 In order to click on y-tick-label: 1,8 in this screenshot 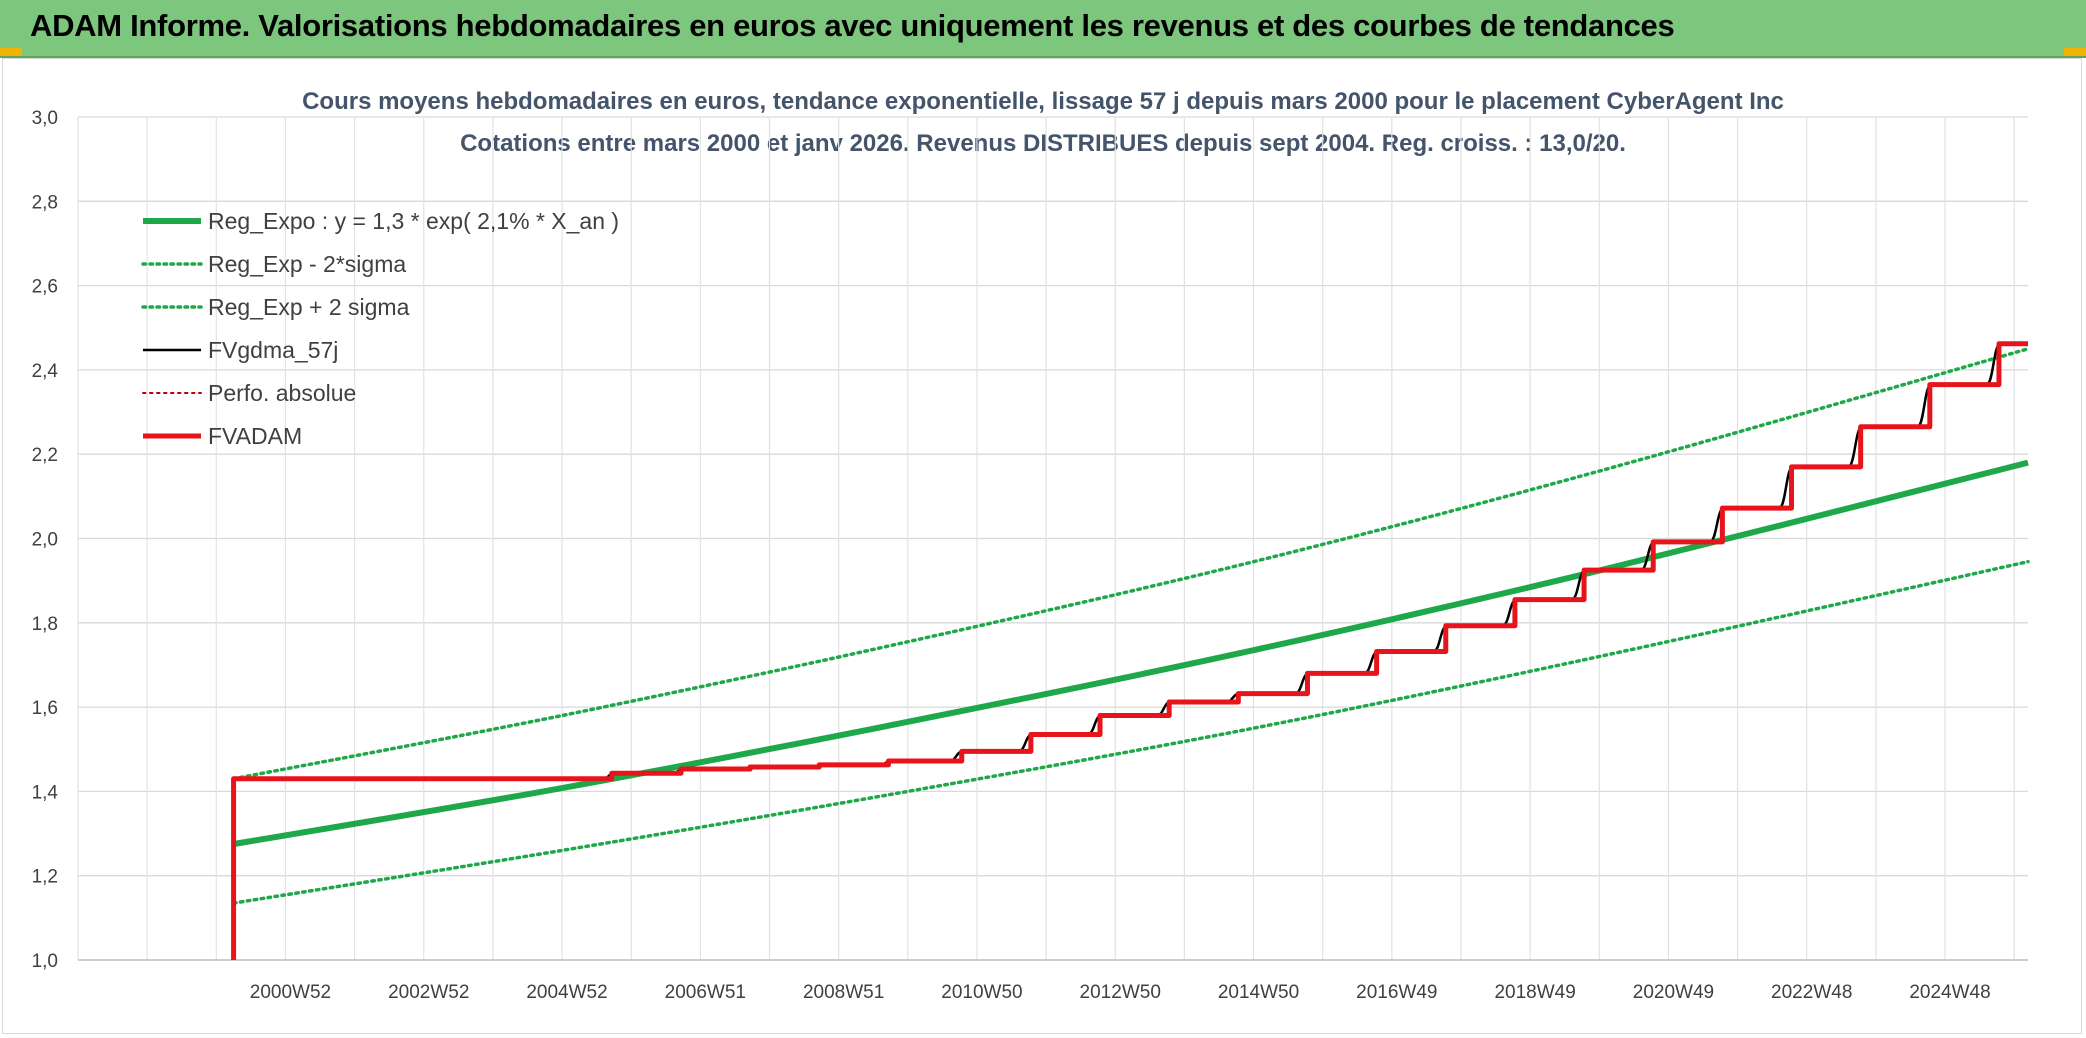, I will do `click(45, 624)`.